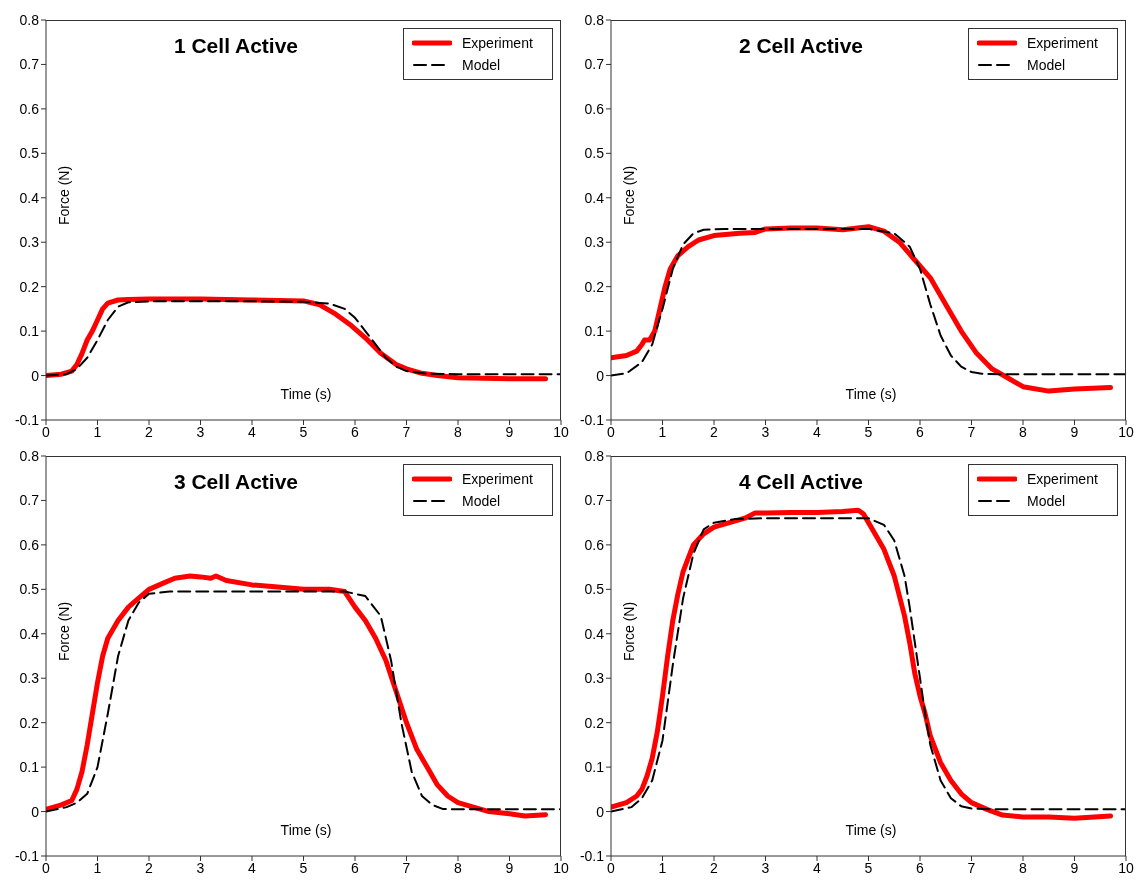  What do you see at coordinates (236, 482) in the screenshot?
I see `text: 3 Cell Active` at bounding box center [236, 482].